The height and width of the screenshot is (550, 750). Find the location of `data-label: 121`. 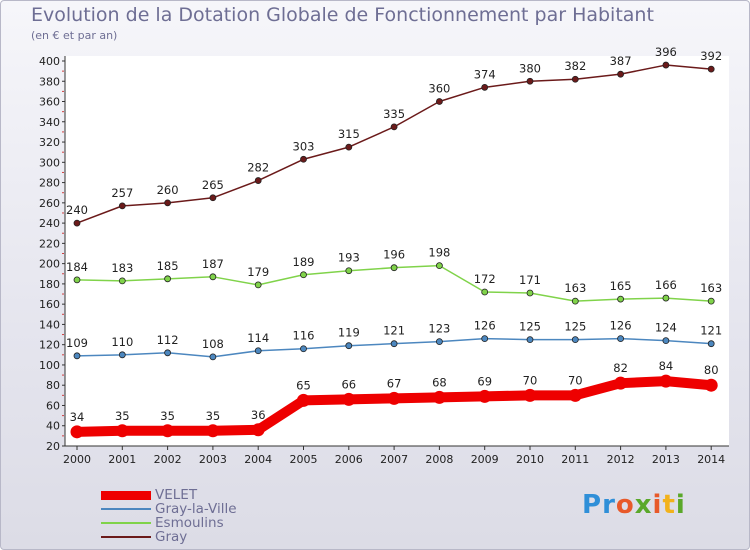

data-label: 121 is located at coordinates (394, 331).